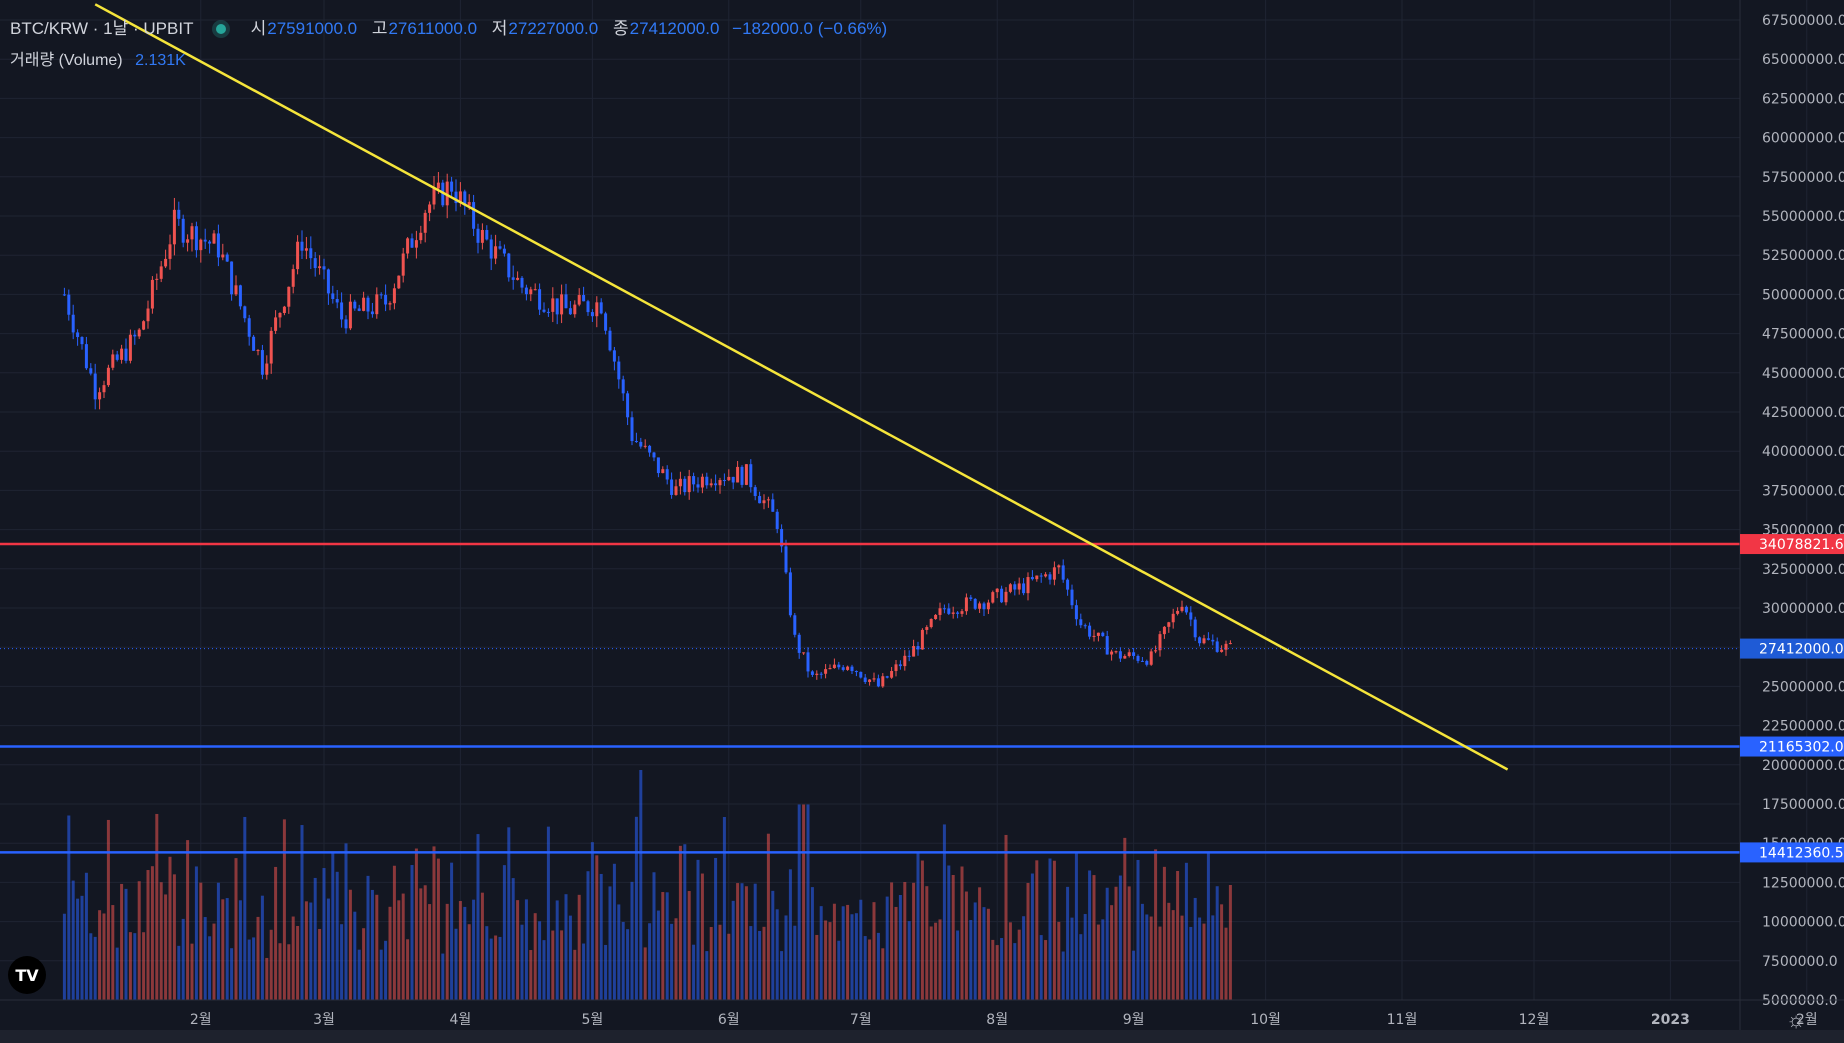 Image resolution: width=1844 pixels, height=1043 pixels. I want to click on high-value: 27611000.0, so click(433, 28).